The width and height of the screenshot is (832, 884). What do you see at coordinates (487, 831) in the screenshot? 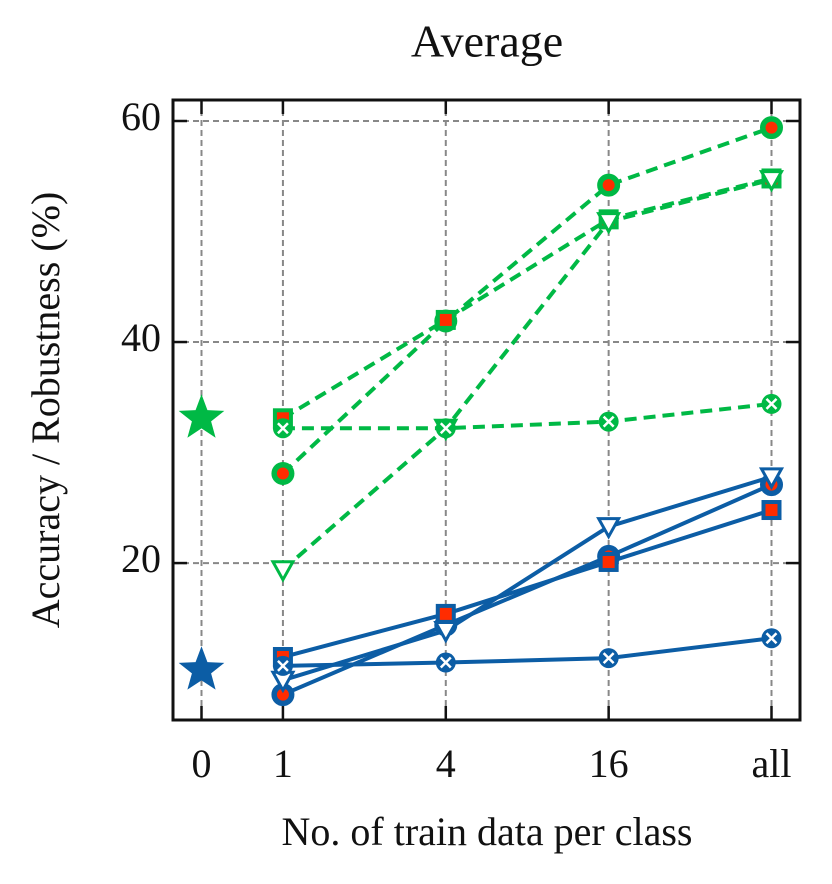
I see `x-axis-label: No. of train data per class` at bounding box center [487, 831].